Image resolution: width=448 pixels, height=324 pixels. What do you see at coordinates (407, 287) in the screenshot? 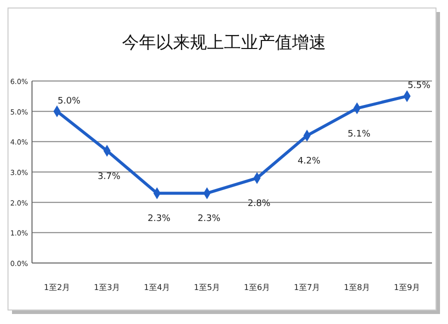
I see `x-tick-label: 1至9月` at bounding box center [407, 287].